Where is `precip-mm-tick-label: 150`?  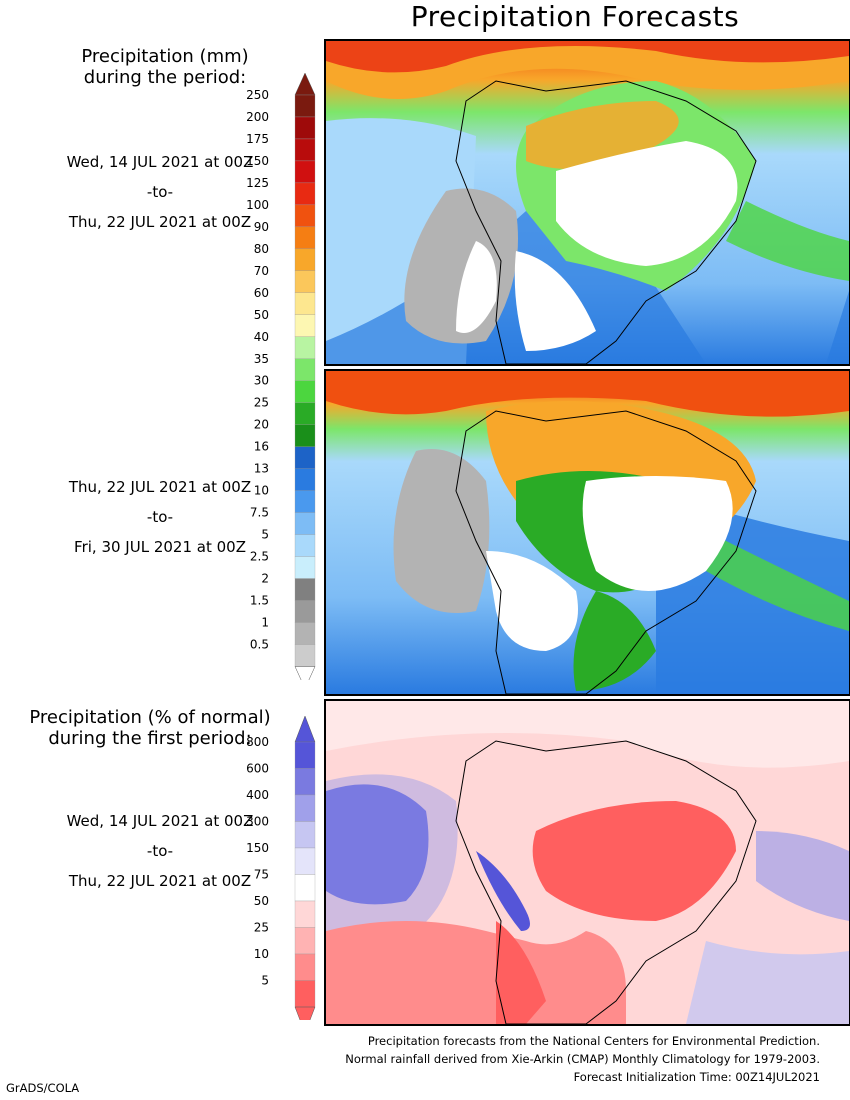
precip-mm-tick-label: 150 is located at coordinates (257, 161).